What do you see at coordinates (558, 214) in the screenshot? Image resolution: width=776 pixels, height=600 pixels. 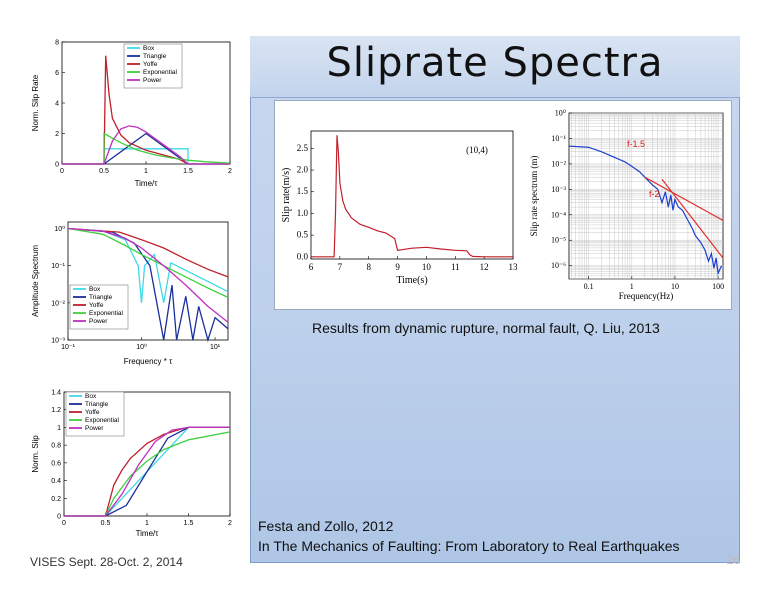 I see `y-tick-label: 10⁻⁴` at bounding box center [558, 214].